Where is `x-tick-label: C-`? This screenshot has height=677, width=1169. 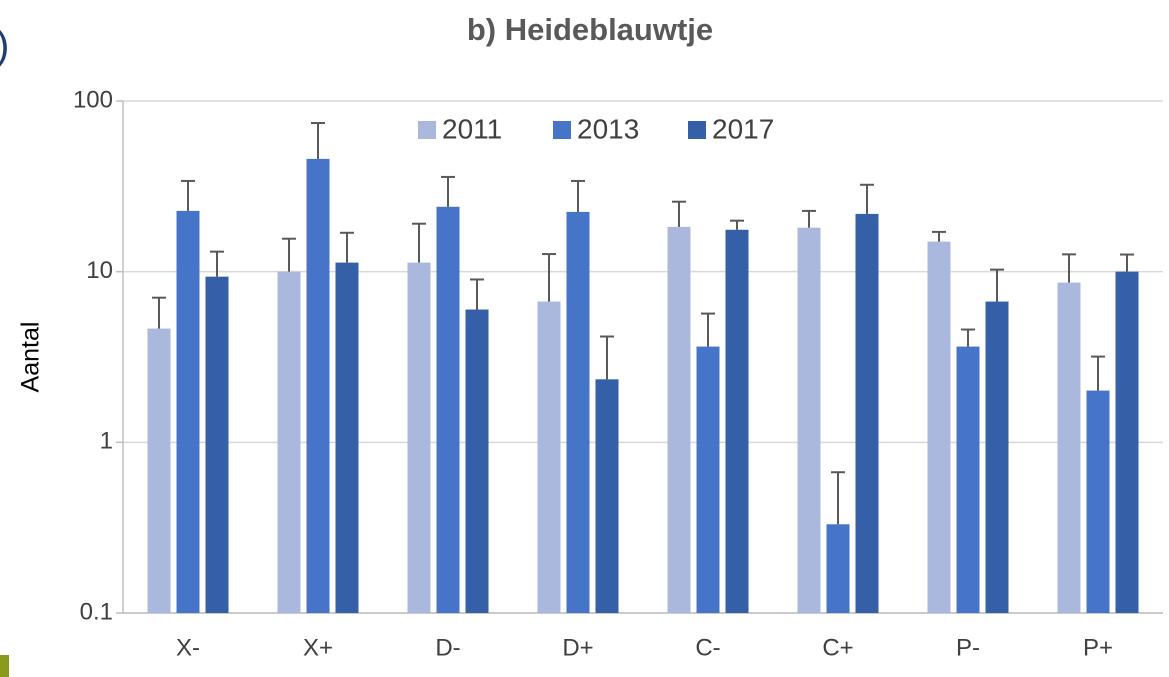
x-tick-label: C- is located at coordinates (707, 647).